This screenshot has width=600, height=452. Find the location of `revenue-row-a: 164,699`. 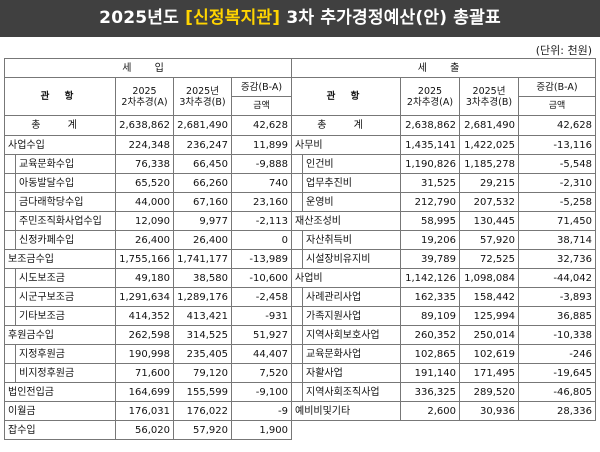

revenue-row-a: 164,699 is located at coordinates (144, 392).